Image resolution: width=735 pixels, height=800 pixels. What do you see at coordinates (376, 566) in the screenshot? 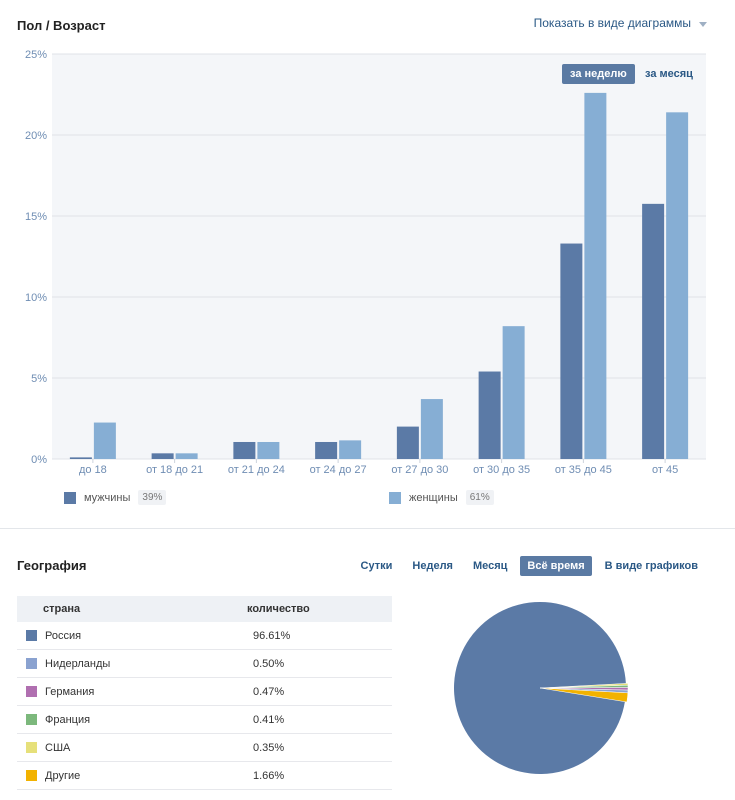
I see `tab-day: Сутки` at bounding box center [376, 566].